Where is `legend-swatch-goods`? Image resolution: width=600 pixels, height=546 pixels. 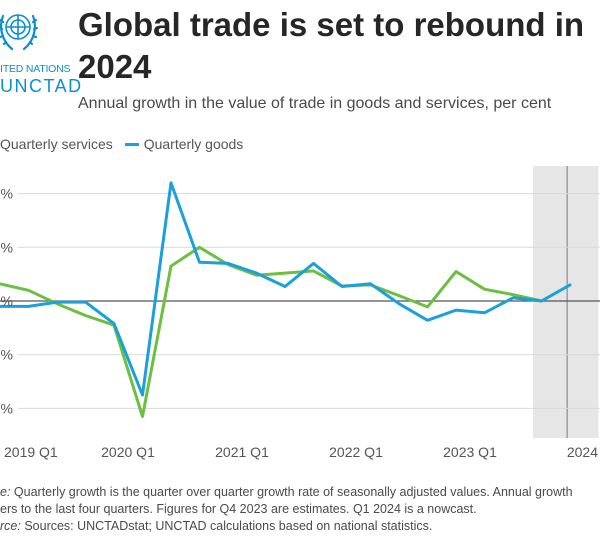 legend-swatch-goods is located at coordinates (131, 144).